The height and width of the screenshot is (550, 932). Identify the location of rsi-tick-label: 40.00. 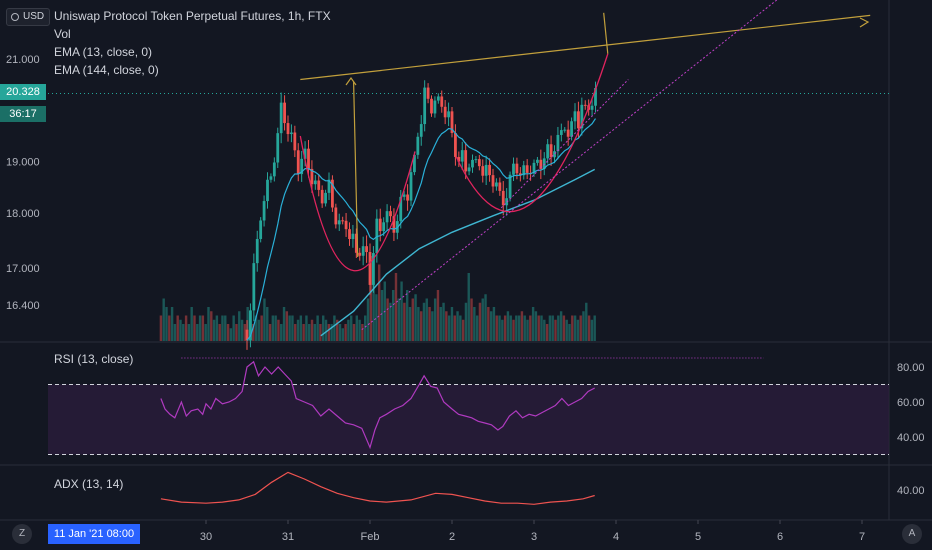
(911, 438).